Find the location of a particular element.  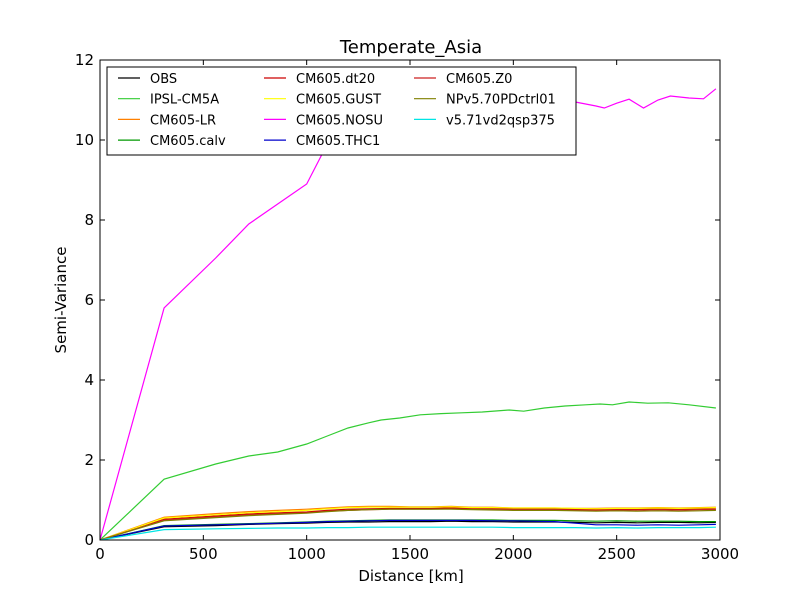

y-tick-label: 10 is located at coordinates (84, 140).